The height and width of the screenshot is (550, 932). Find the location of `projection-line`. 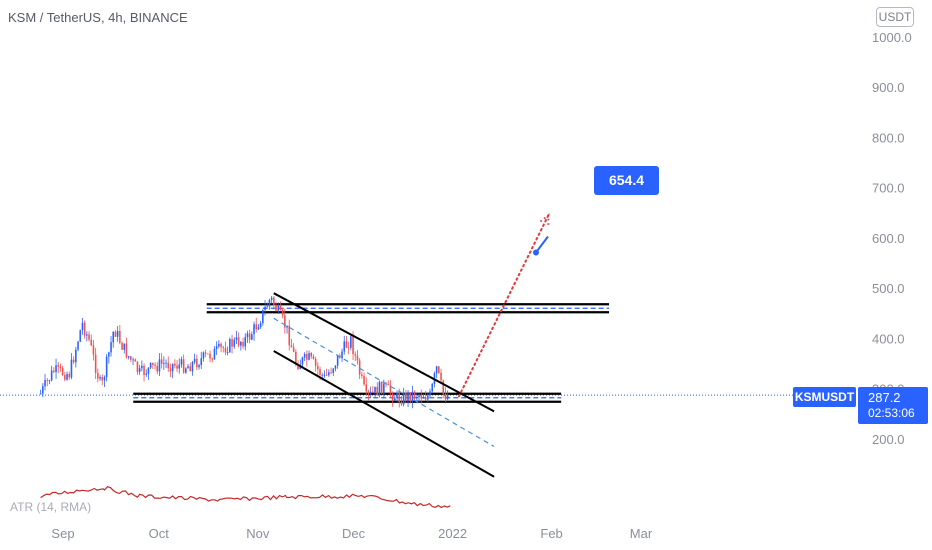

projection-line is located at coordinates (503, 306).